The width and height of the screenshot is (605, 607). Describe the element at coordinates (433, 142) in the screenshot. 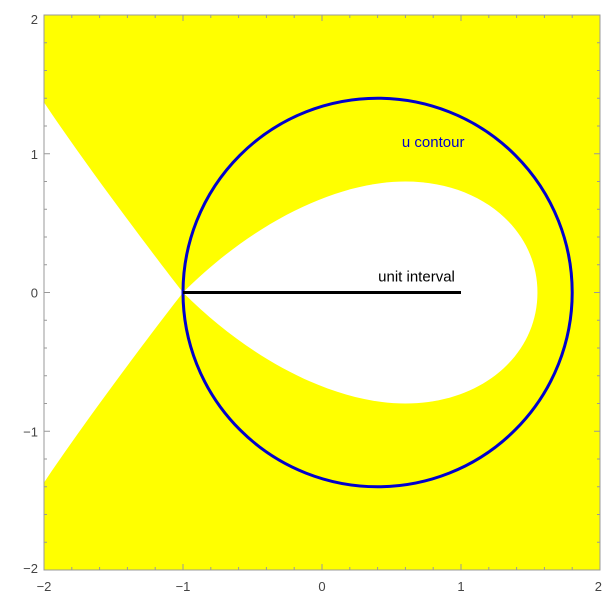

I see `contour-label: u contour` at that location.